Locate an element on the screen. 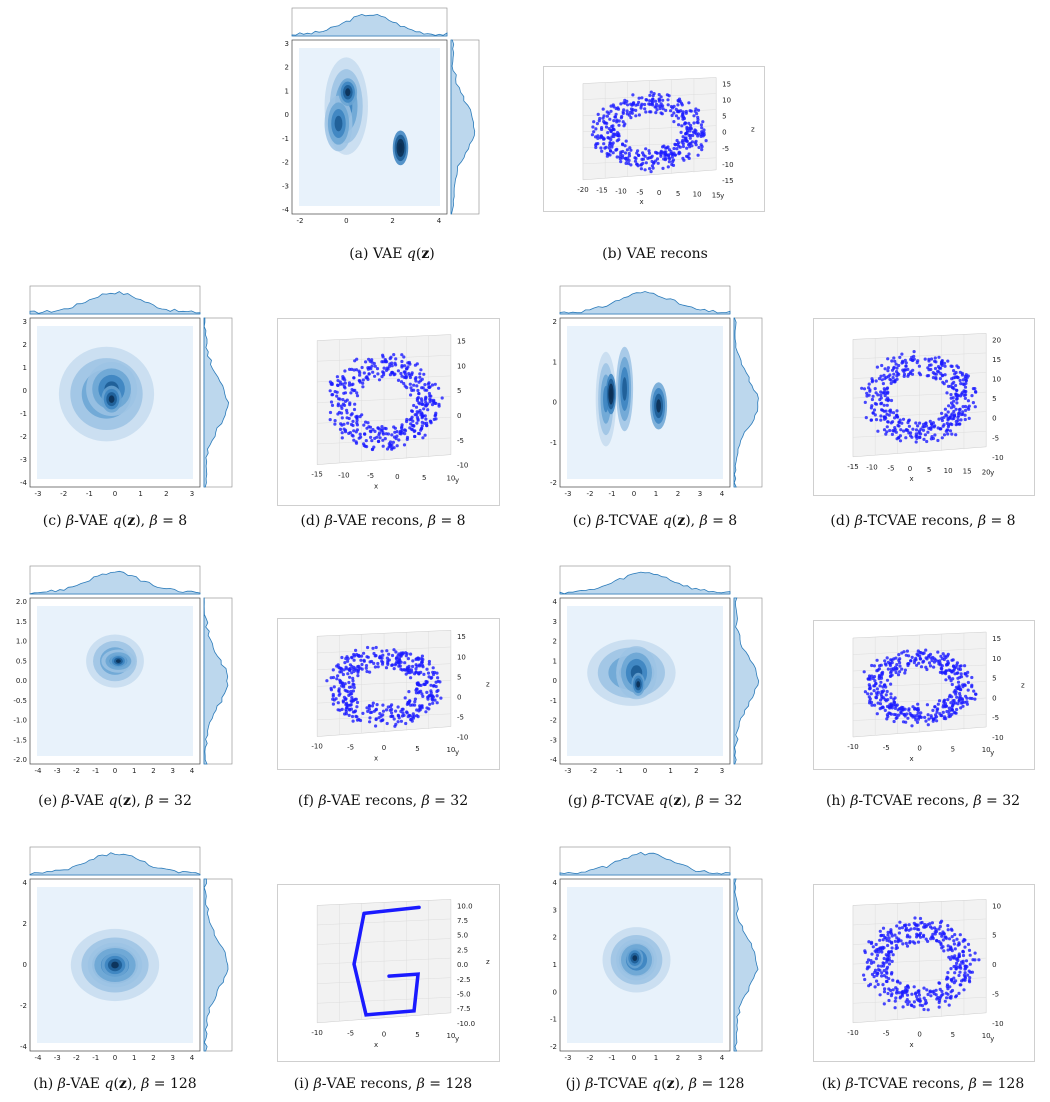 The image size is (1050, 1102). z-axis-label: z is located at coordinates (488, 962).